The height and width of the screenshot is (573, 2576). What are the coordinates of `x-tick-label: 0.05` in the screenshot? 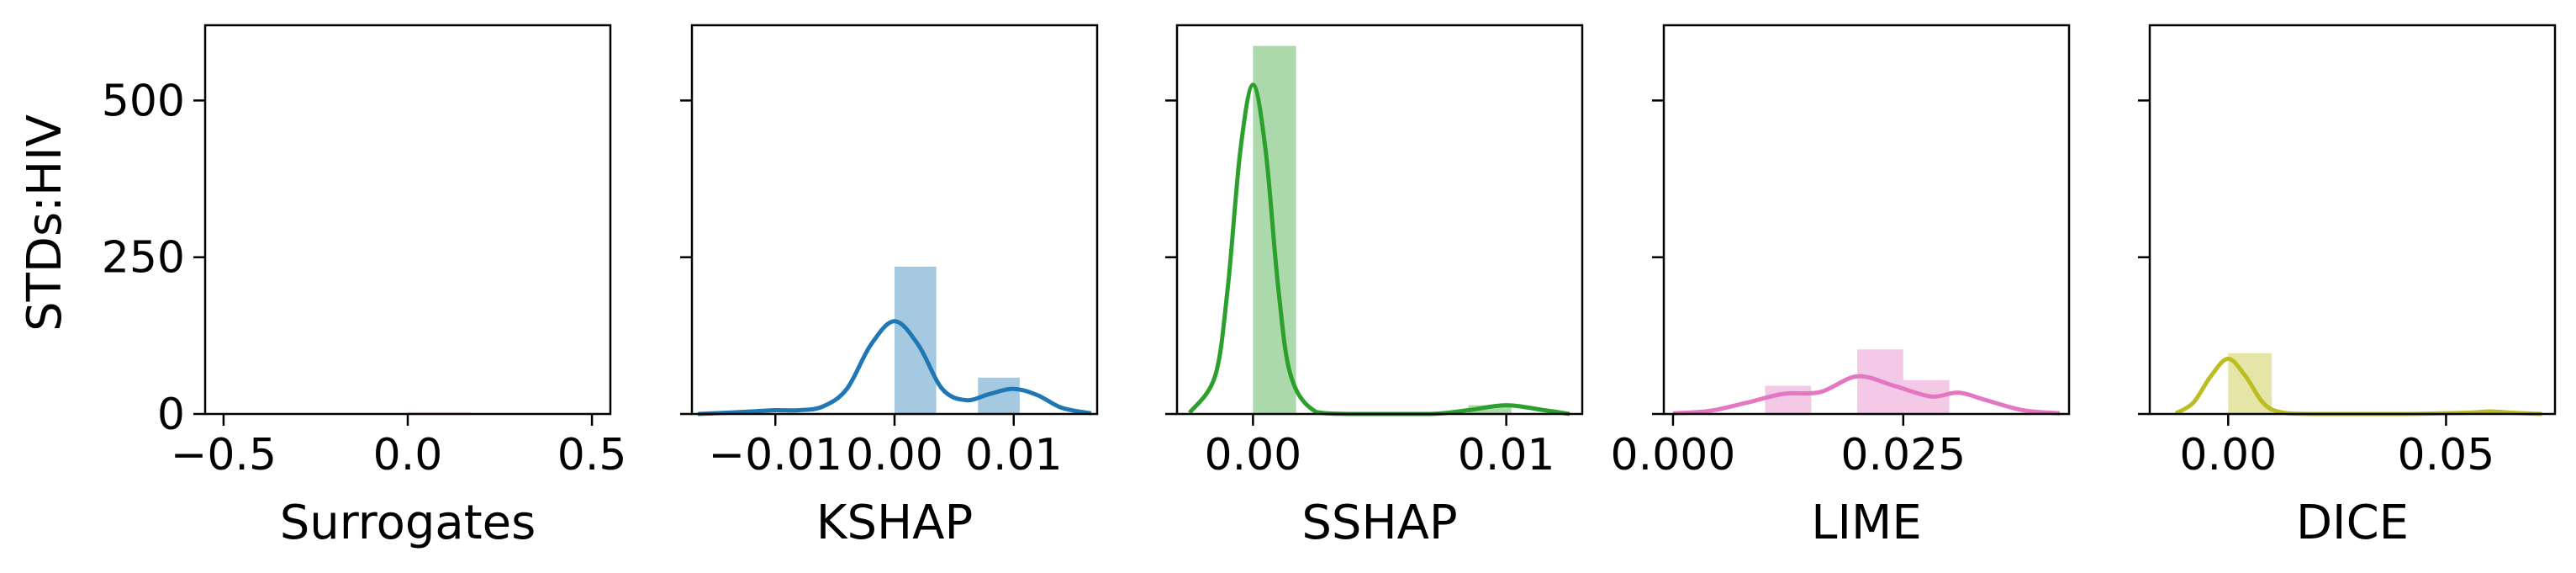 It's located at (2446, 455).